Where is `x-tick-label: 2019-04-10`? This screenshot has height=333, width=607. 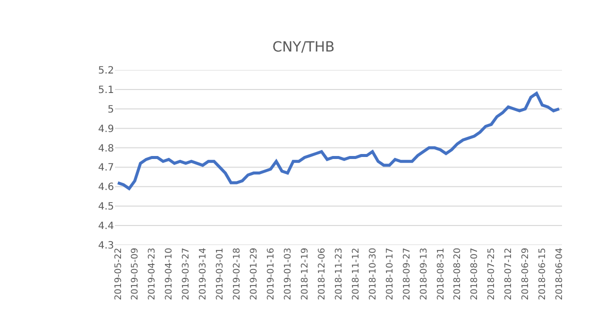
x-tick-label: 2019-04-10 is located at coordinates (169, 274).